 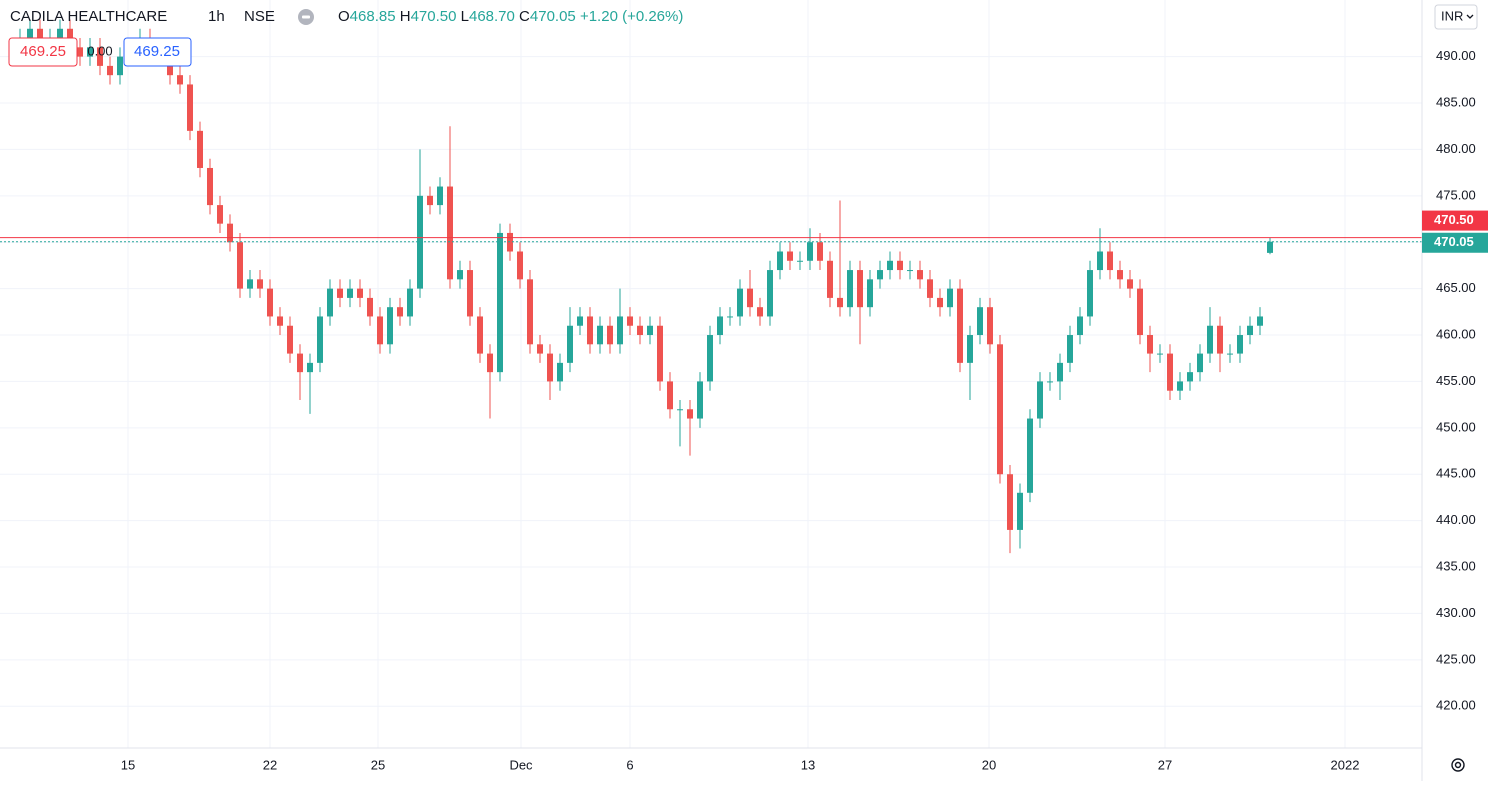 I want to click on spread: 0.00, so click(x=99, y=50).